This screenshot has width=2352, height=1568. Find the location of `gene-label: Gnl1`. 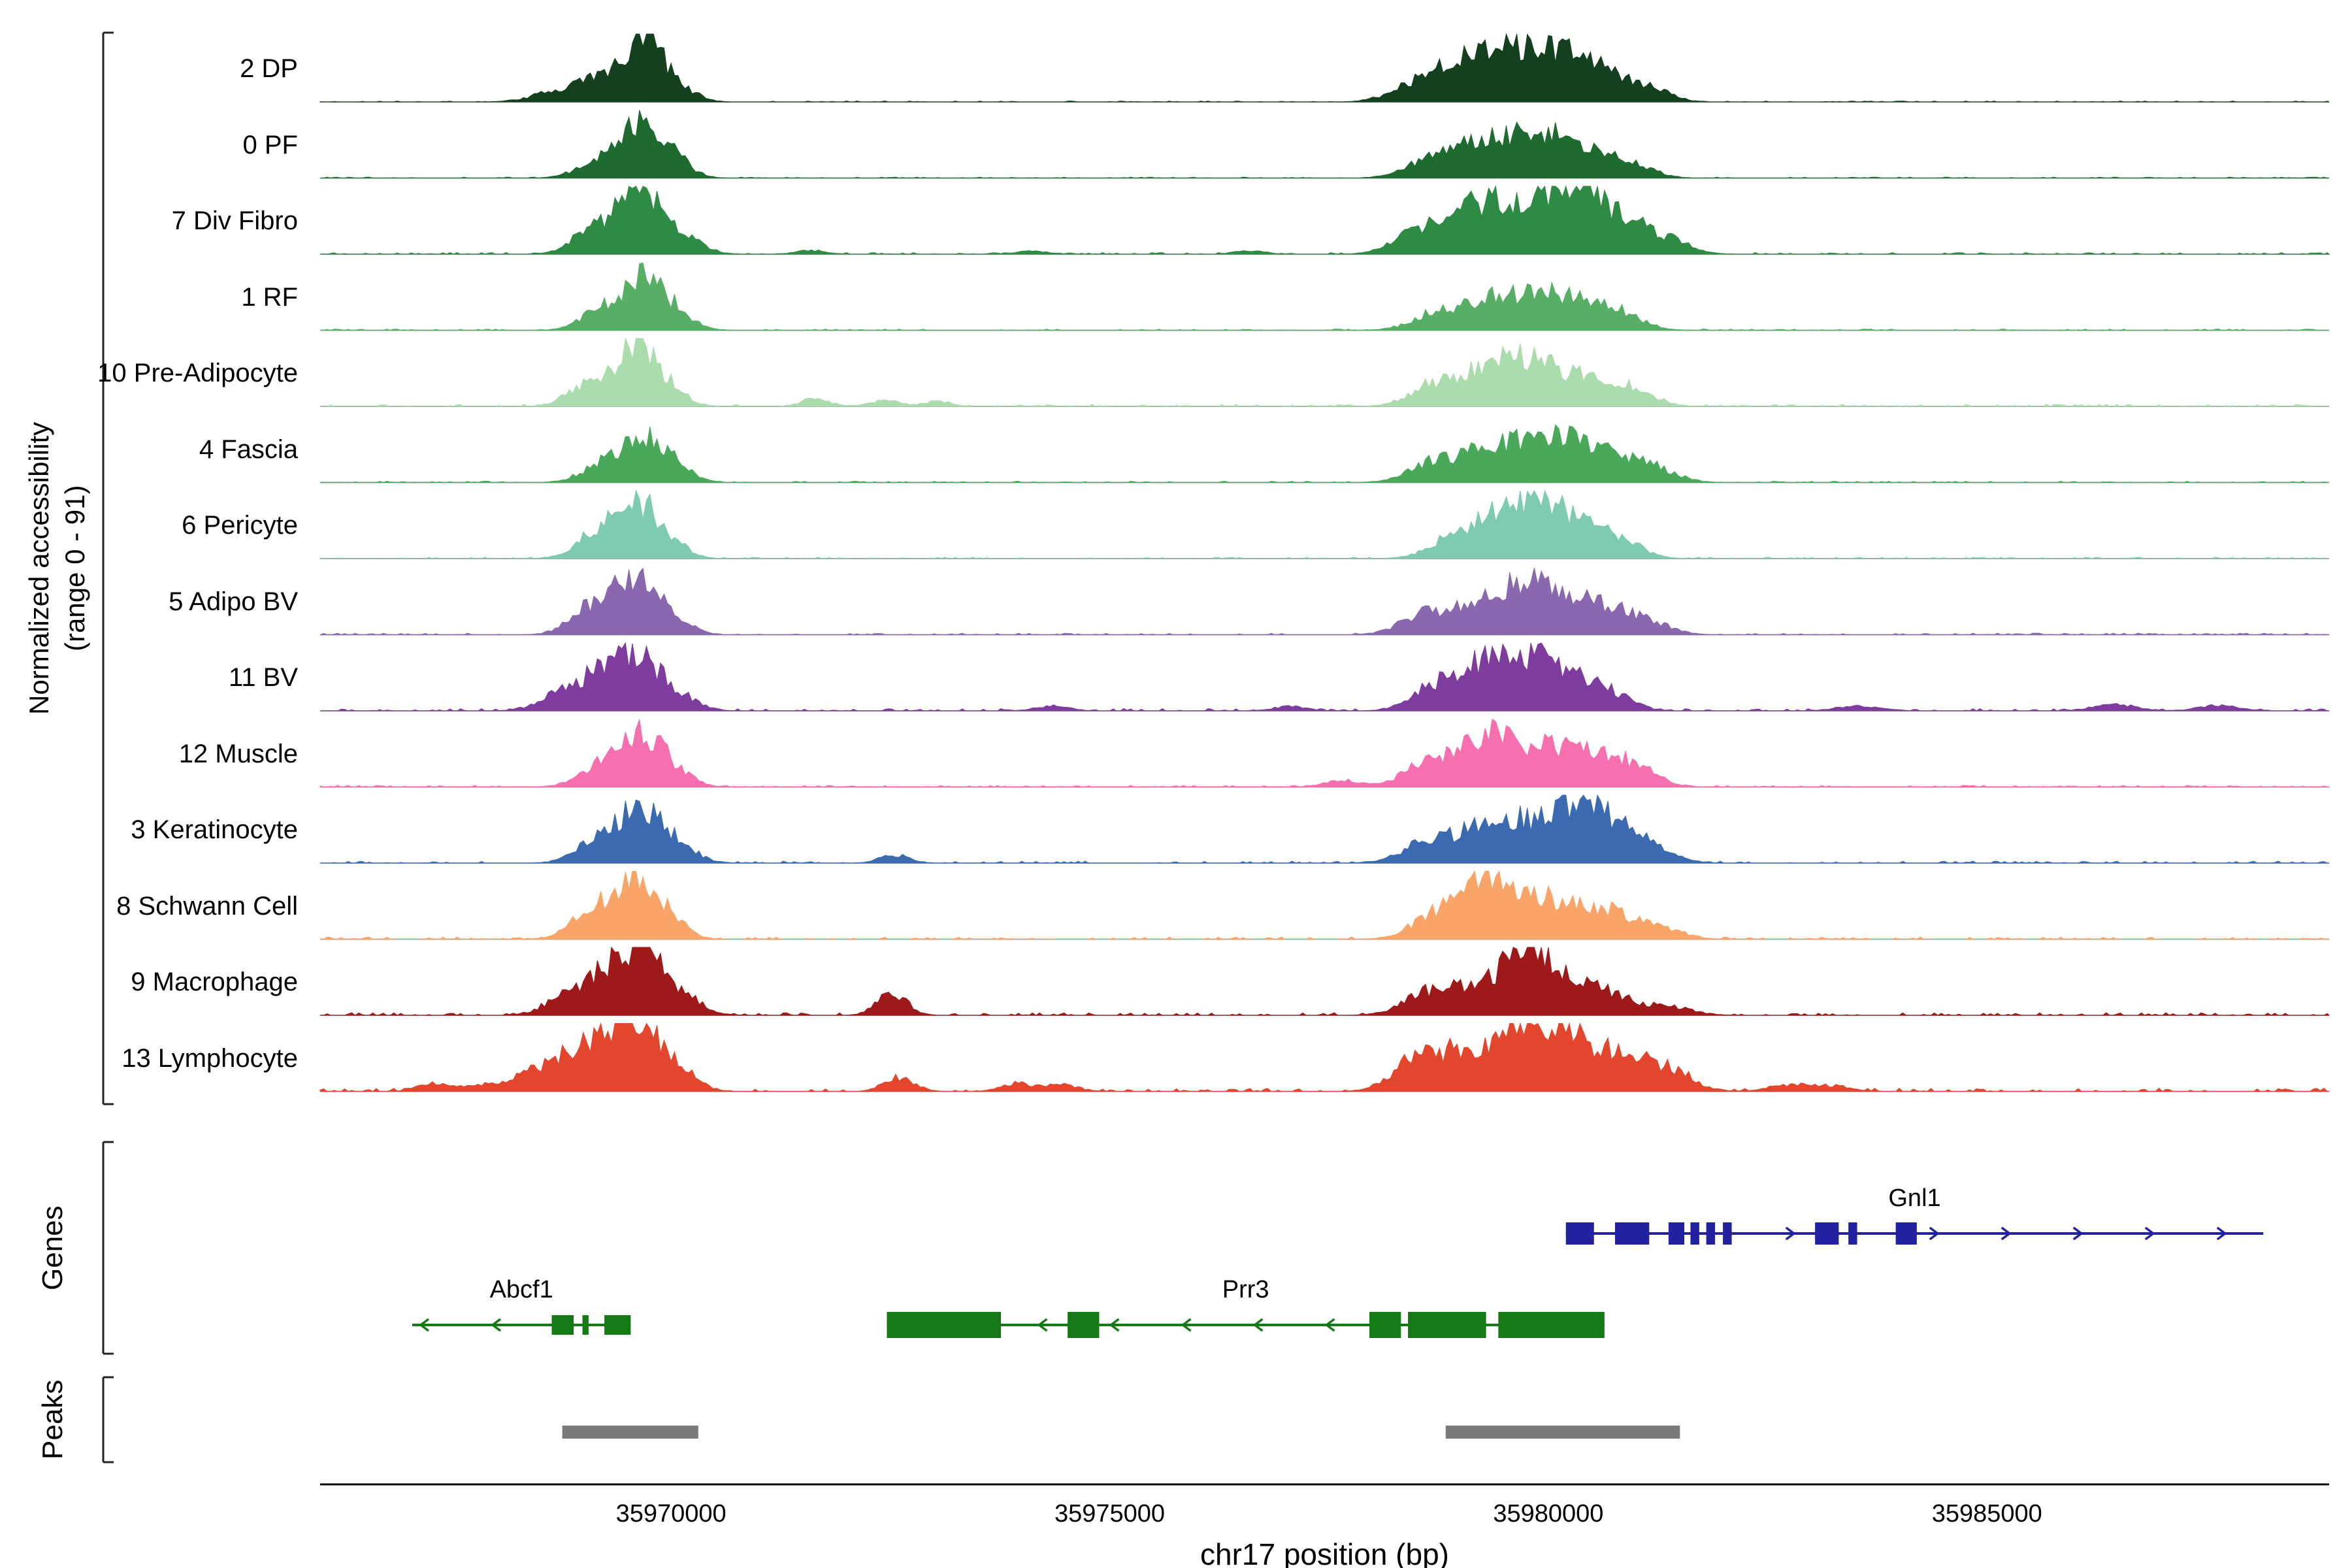

gene-label: Gnl1 is located at coordinates (1914, 1198).